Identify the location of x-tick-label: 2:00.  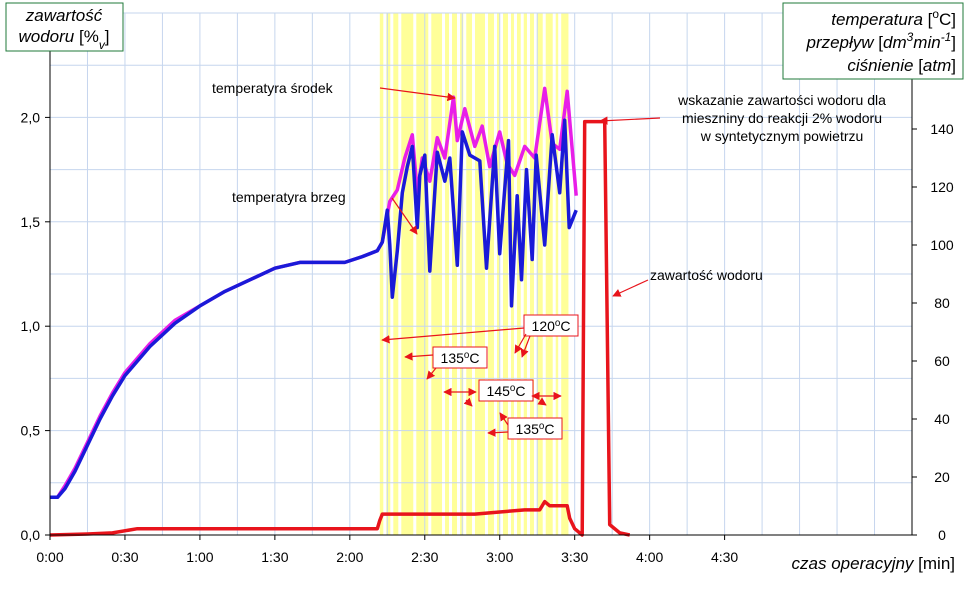
(349, 557).